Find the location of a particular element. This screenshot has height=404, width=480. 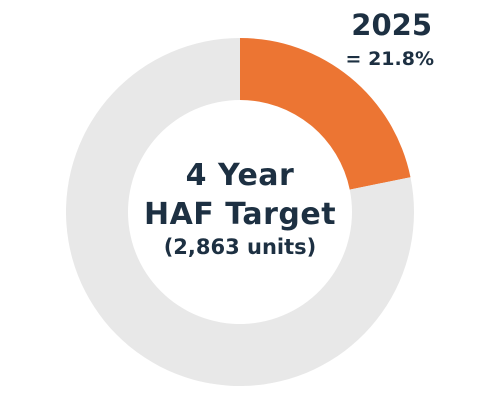

center-title-line2: HAF Target is located at coordinates (240, 214).